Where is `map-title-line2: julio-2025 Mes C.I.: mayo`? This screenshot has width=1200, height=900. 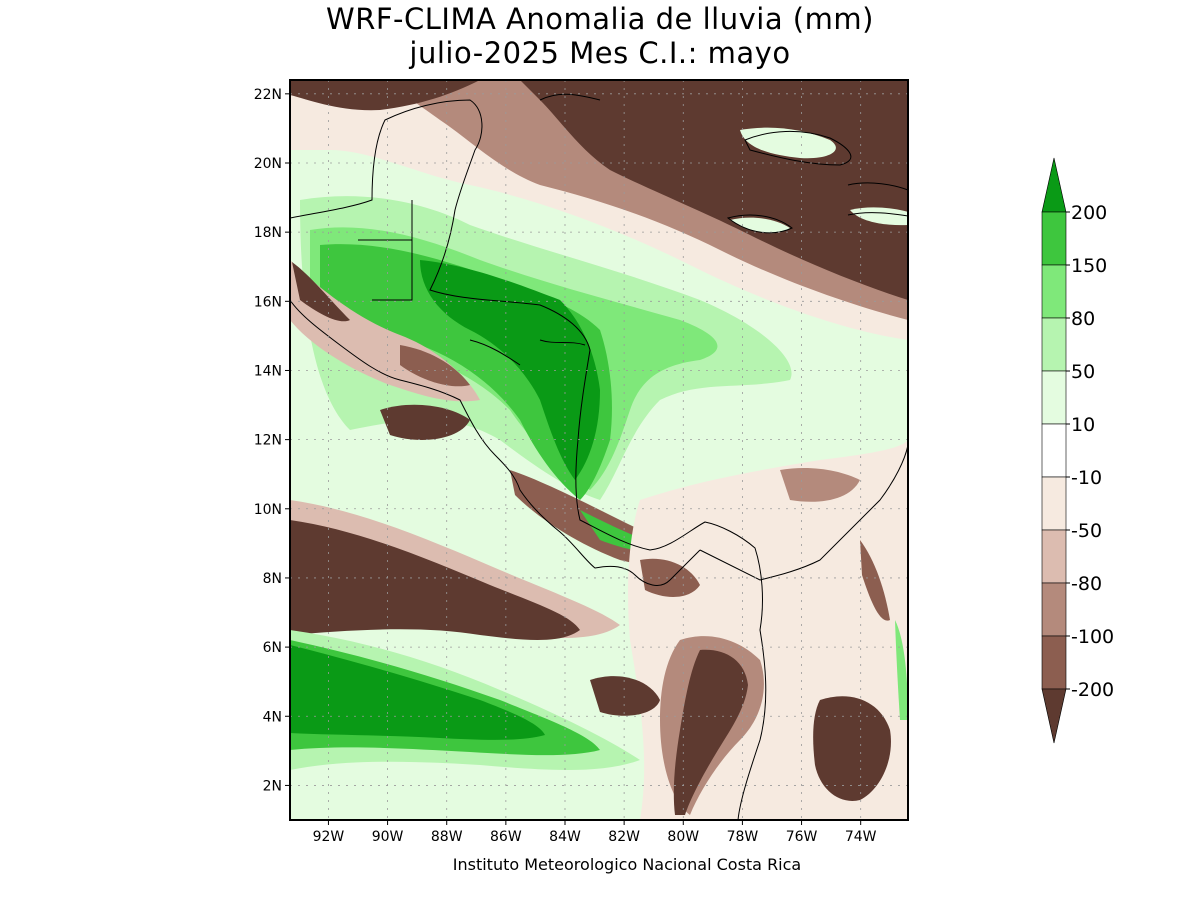
map-title-line2: julio-2025 Mes C.I.: mayo is located at coordinates (600, 53).